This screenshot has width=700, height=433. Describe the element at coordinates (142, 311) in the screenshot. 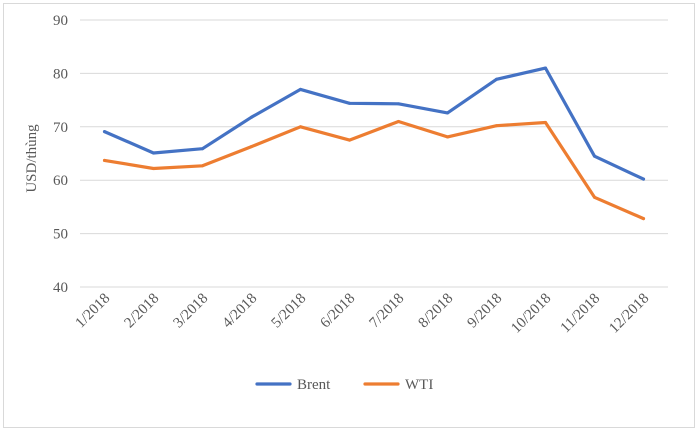

I see `x-tick-label: 2/2018` at that location.